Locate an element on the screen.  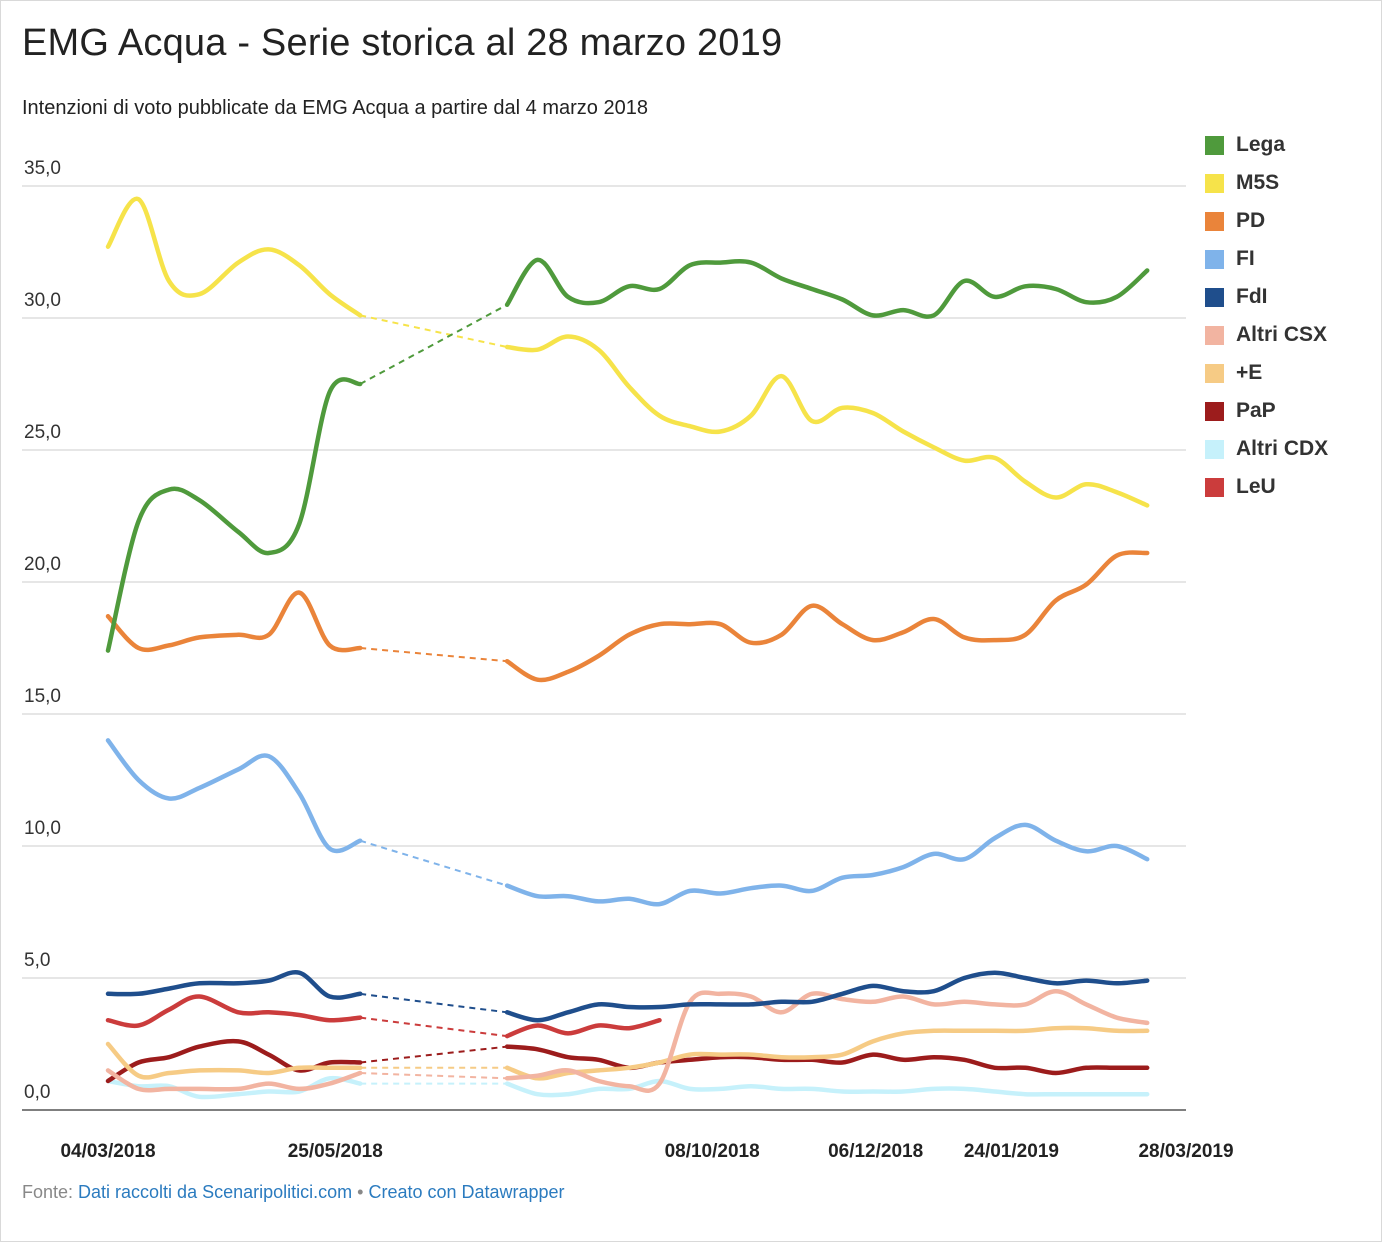
y-tick-label: 0,0 is located at coordinates (37, 1092).